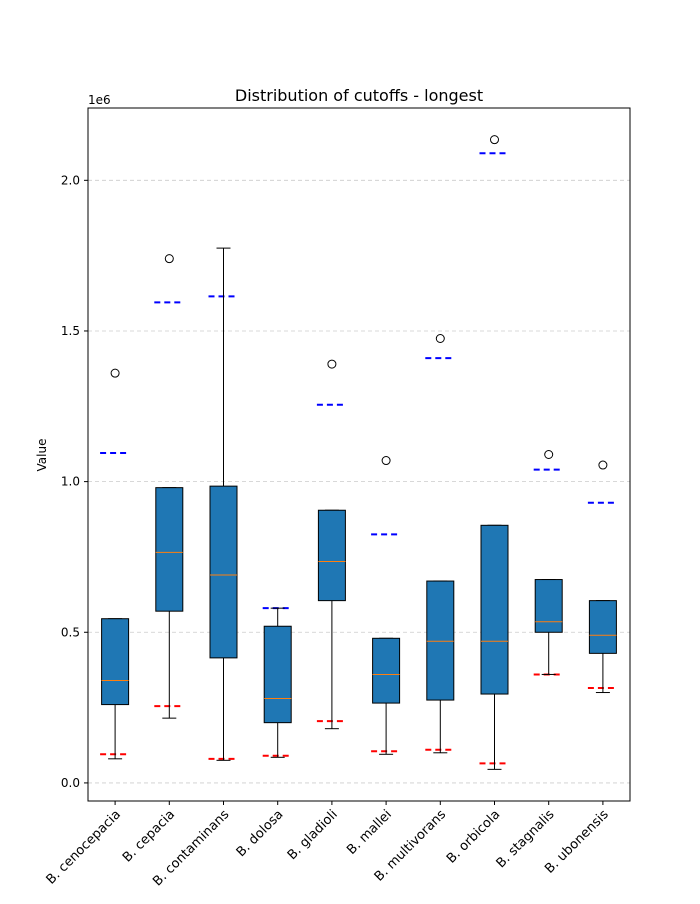  Describe the element at coordinates (99, 100) in the screenshot. I see `y-axis-offset-label: 1e6` at that location.